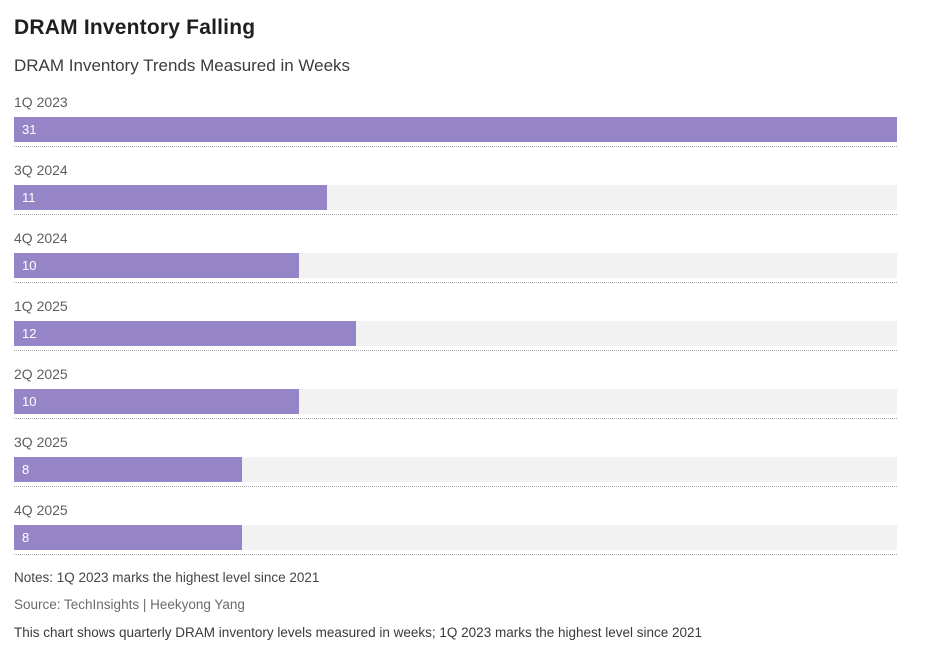  What do you see at coordinates (185, 333) in the screenshot?
I see `bar: 12` at bounding box center [185, 333].